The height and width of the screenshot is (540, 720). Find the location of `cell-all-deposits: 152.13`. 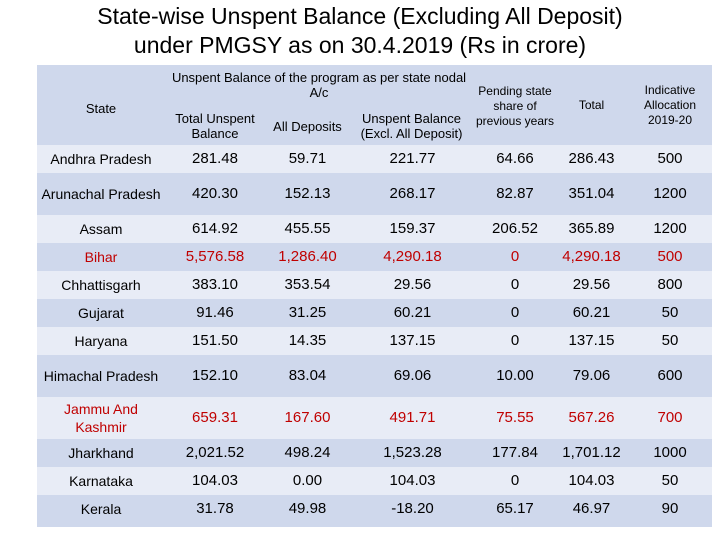

cell-all-deposits: 152.13 is located at coordinates (307, 193).